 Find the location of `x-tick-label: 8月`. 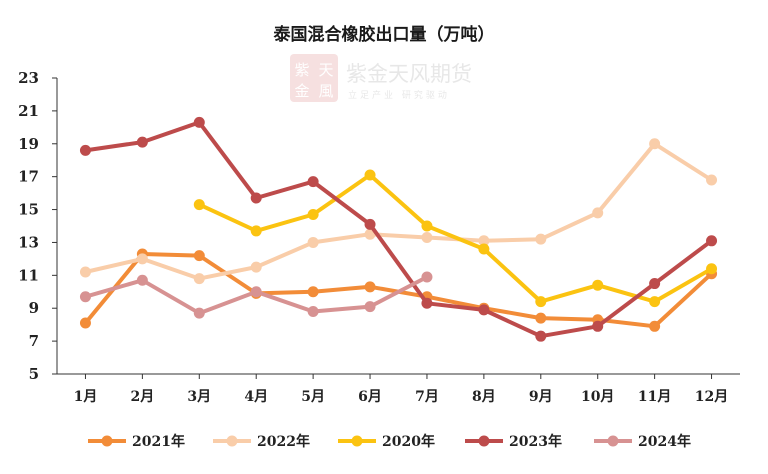

x-tick-label: 8月 is located at coordinates (484, 397).